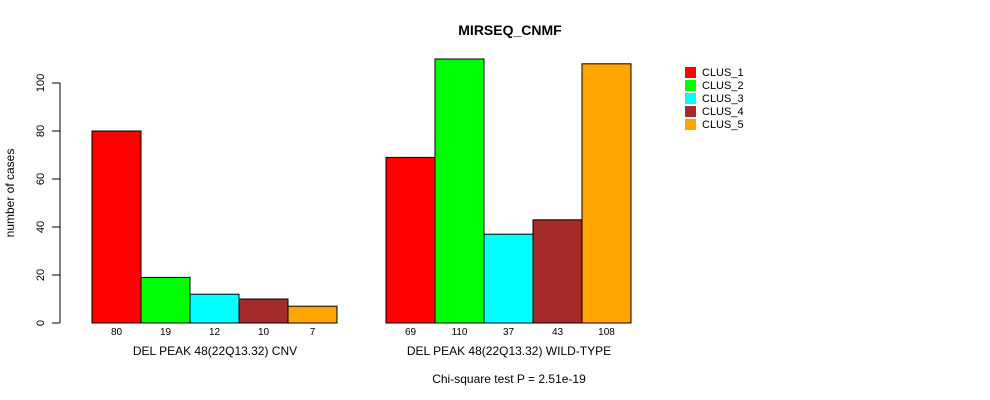 The image size is (990, 400). Describe the element at coordinates (48, 200) in the screenshot. I see `y-axis: 0 20 40 60 80 100` at that location.